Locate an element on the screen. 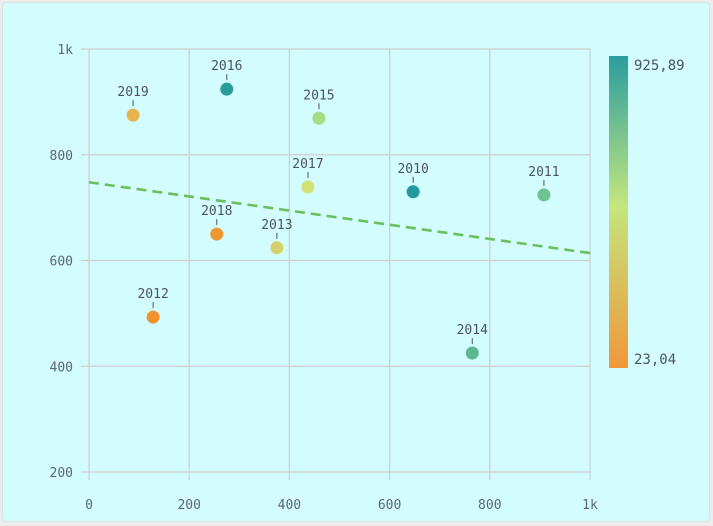  y-tick-label: 400 is located at coordinates (61, 367).